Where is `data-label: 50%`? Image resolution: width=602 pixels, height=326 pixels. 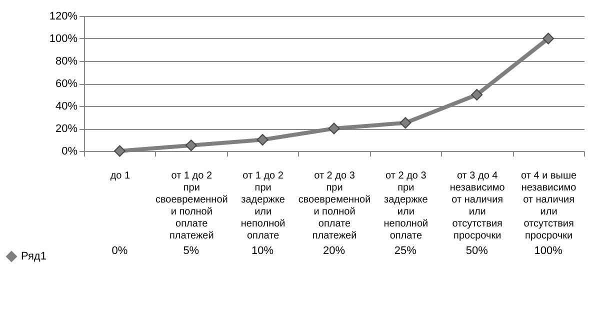
data-label: 50% is located at coordinates (477, 251).